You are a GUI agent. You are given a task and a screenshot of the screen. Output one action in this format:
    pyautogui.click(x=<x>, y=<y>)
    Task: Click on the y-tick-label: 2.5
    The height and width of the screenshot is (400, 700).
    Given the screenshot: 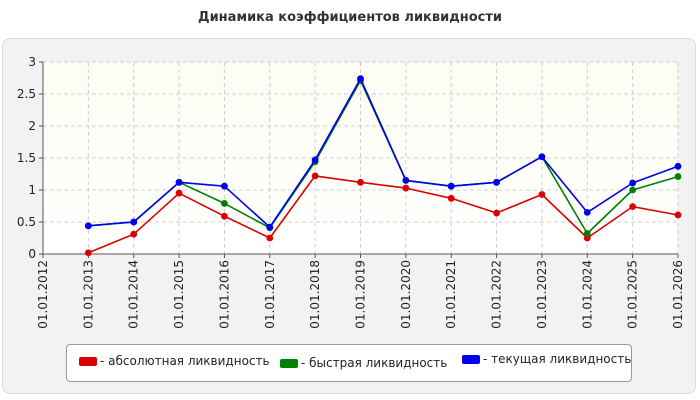 What is the action you would take?
    pyautogui.click(x=26, y=94)
    